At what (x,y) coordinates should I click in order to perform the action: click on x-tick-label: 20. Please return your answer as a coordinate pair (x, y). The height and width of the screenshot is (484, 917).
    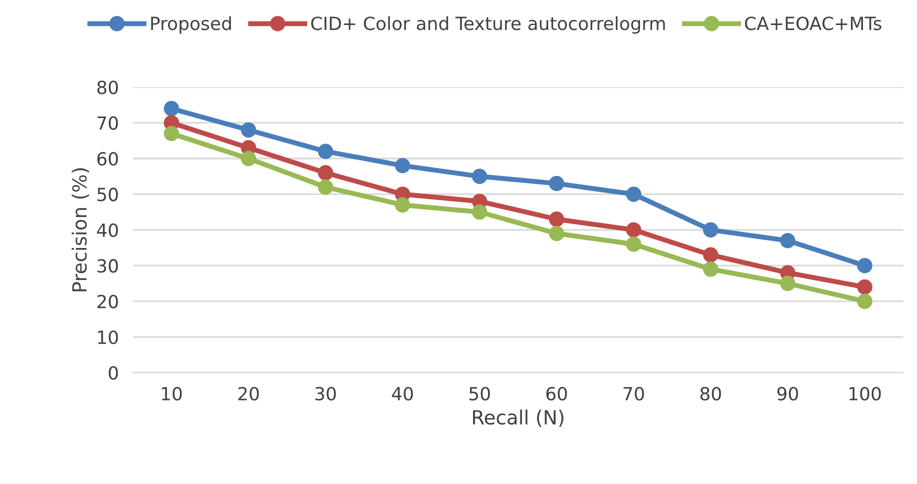
    Looking at the image, I should click on (248, 393).